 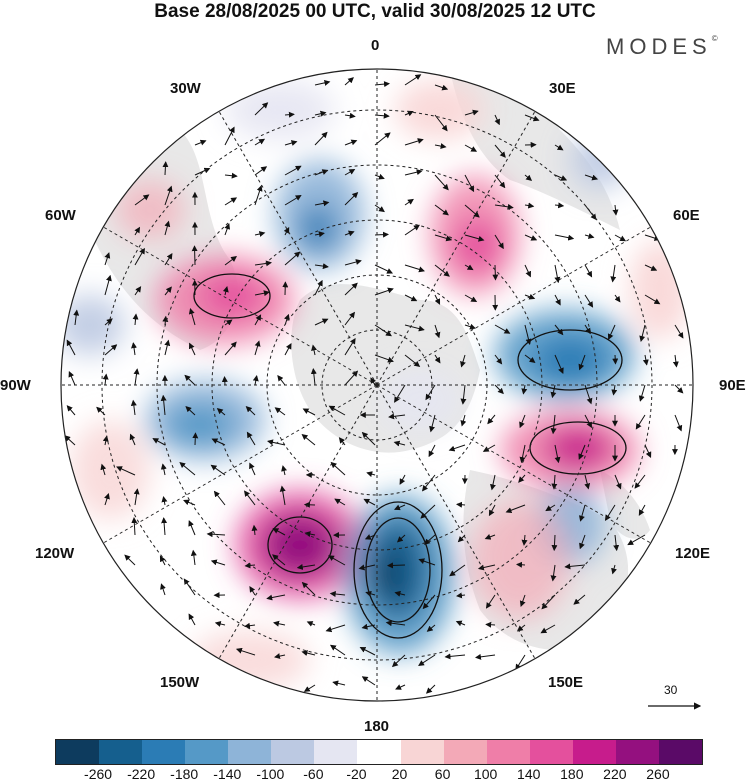 What do you see at coordinates (270, 774) in the screenshot?
I see `colorbar-tick-label: -100` at bounding box center [270, 774].